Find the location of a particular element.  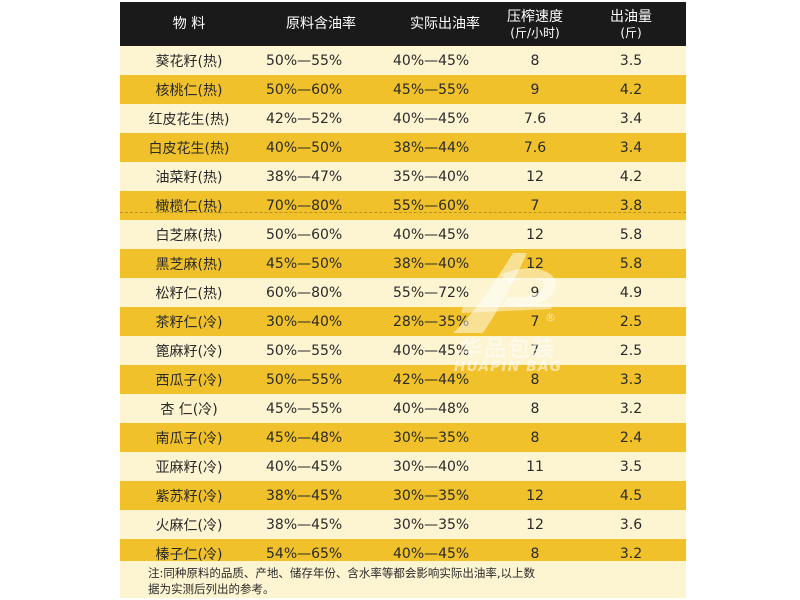

table-row: 橄榄仁(热) 70%—80% 55%—60% 7 3.8 is located at coordinates (403, 205).